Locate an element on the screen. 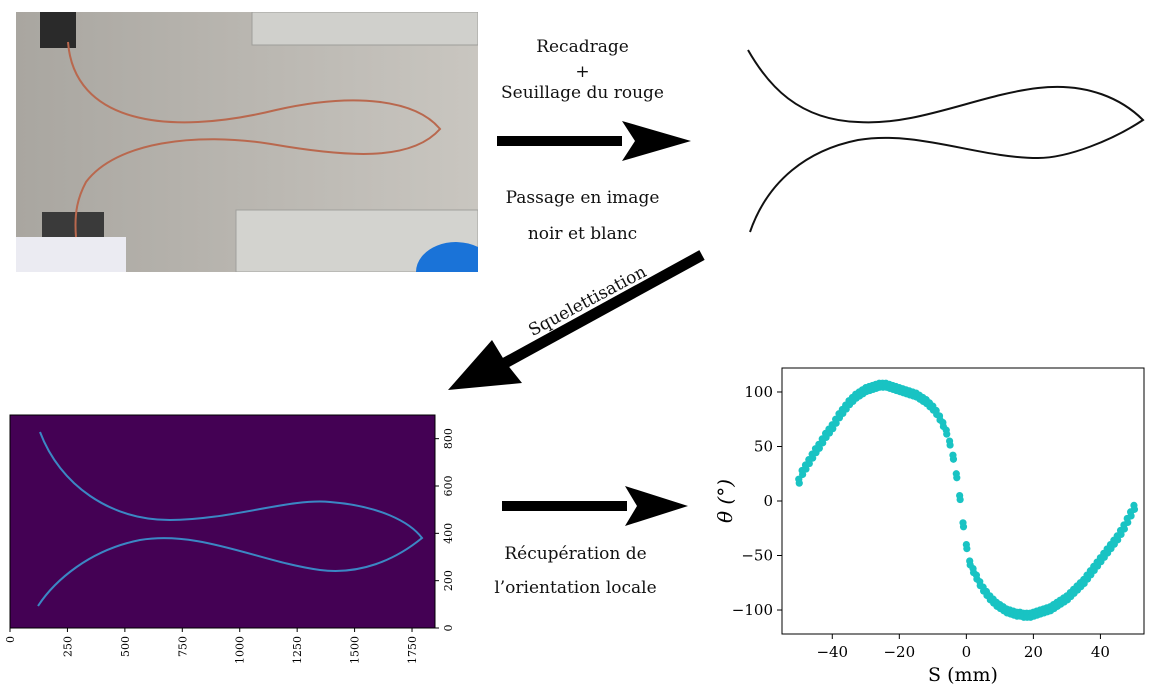  y-tick-label: 0 is located at coordinates (768, 501).